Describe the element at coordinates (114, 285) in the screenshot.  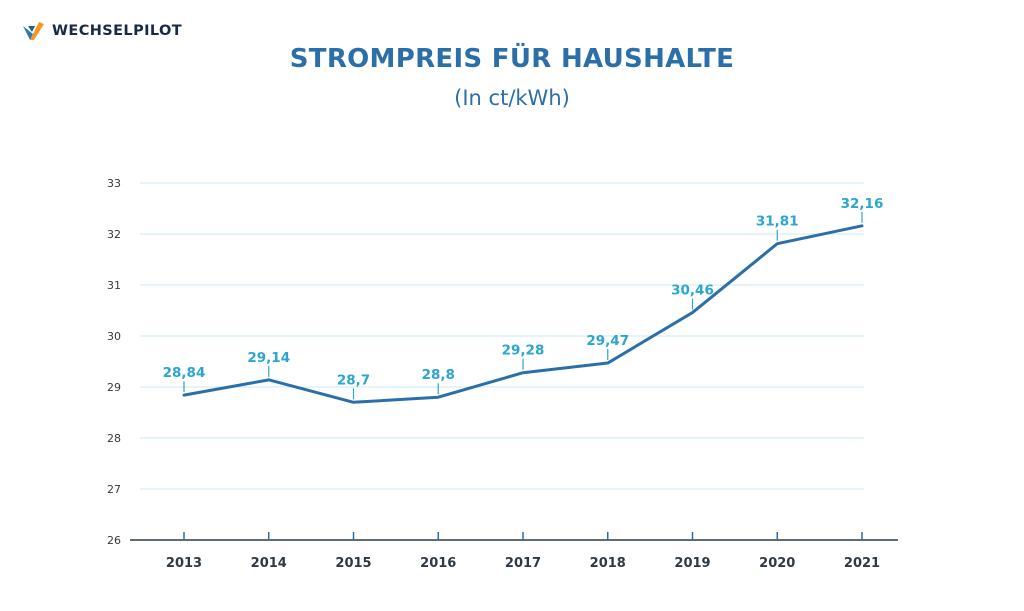
I see `y-tick-label: 31` at that location.